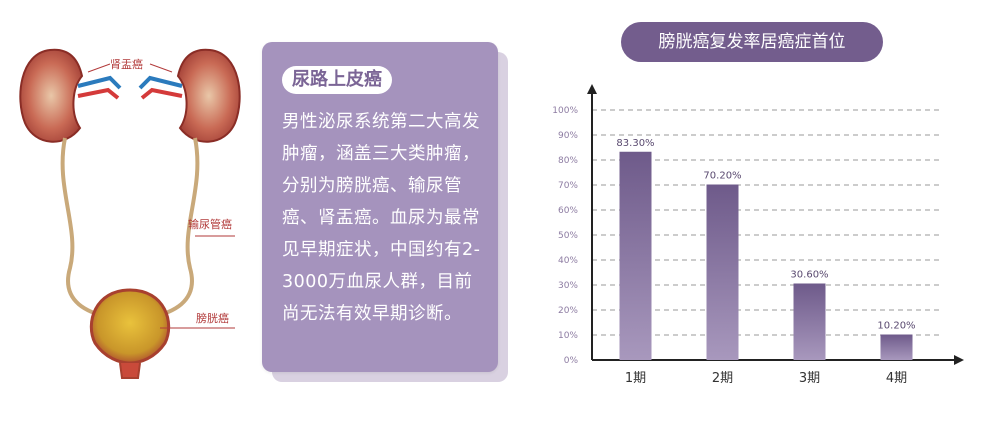 Image resolution: width=1000 pixels, height=445 pixels. I want to click on y-tick-label: 30%, so click(568, 286).